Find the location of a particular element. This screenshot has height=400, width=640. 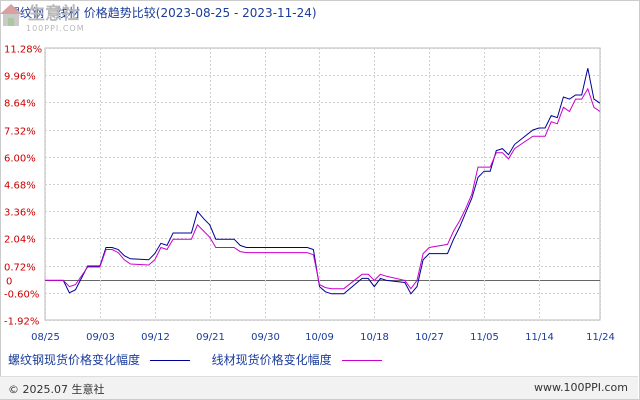

legend-swatch-wire-rod is located at coordinates (361, 360).